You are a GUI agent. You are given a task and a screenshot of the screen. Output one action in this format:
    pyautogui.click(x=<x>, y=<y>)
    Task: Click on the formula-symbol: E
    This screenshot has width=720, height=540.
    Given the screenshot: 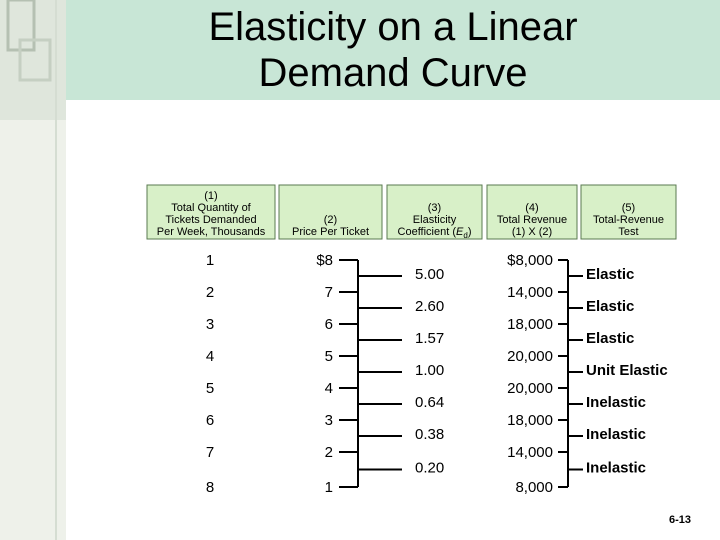 What is the action you would take?
    pyautogui.click(x=460, y=232)
    